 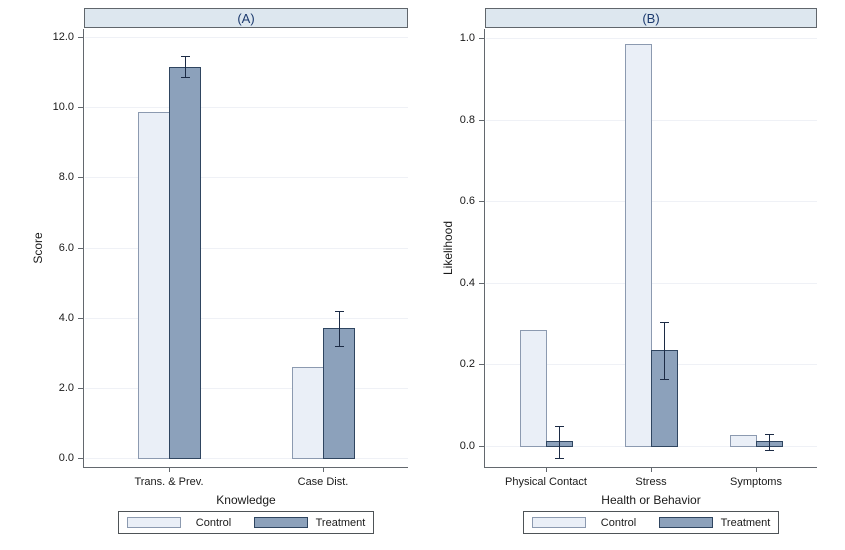 What do you see at coordinates (467, 38) in the screenshot?
I see `y-tick-label: 1.0` at bounding box center [467, 38].